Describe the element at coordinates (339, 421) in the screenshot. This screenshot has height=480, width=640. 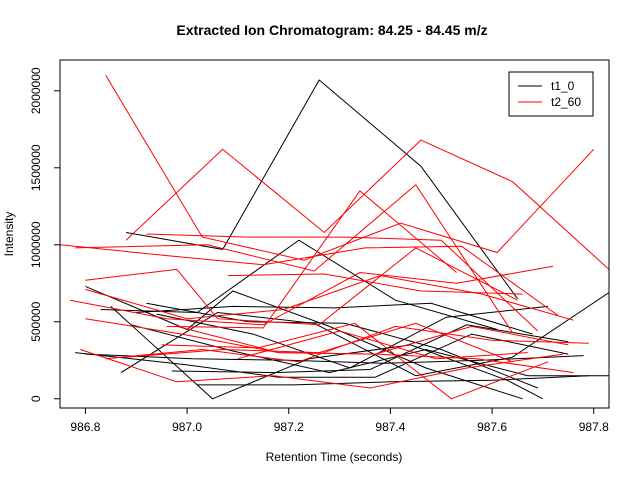
I see `x-axis: 986.8 987.0 987.2 987.4 987.6 987.8` at that location.